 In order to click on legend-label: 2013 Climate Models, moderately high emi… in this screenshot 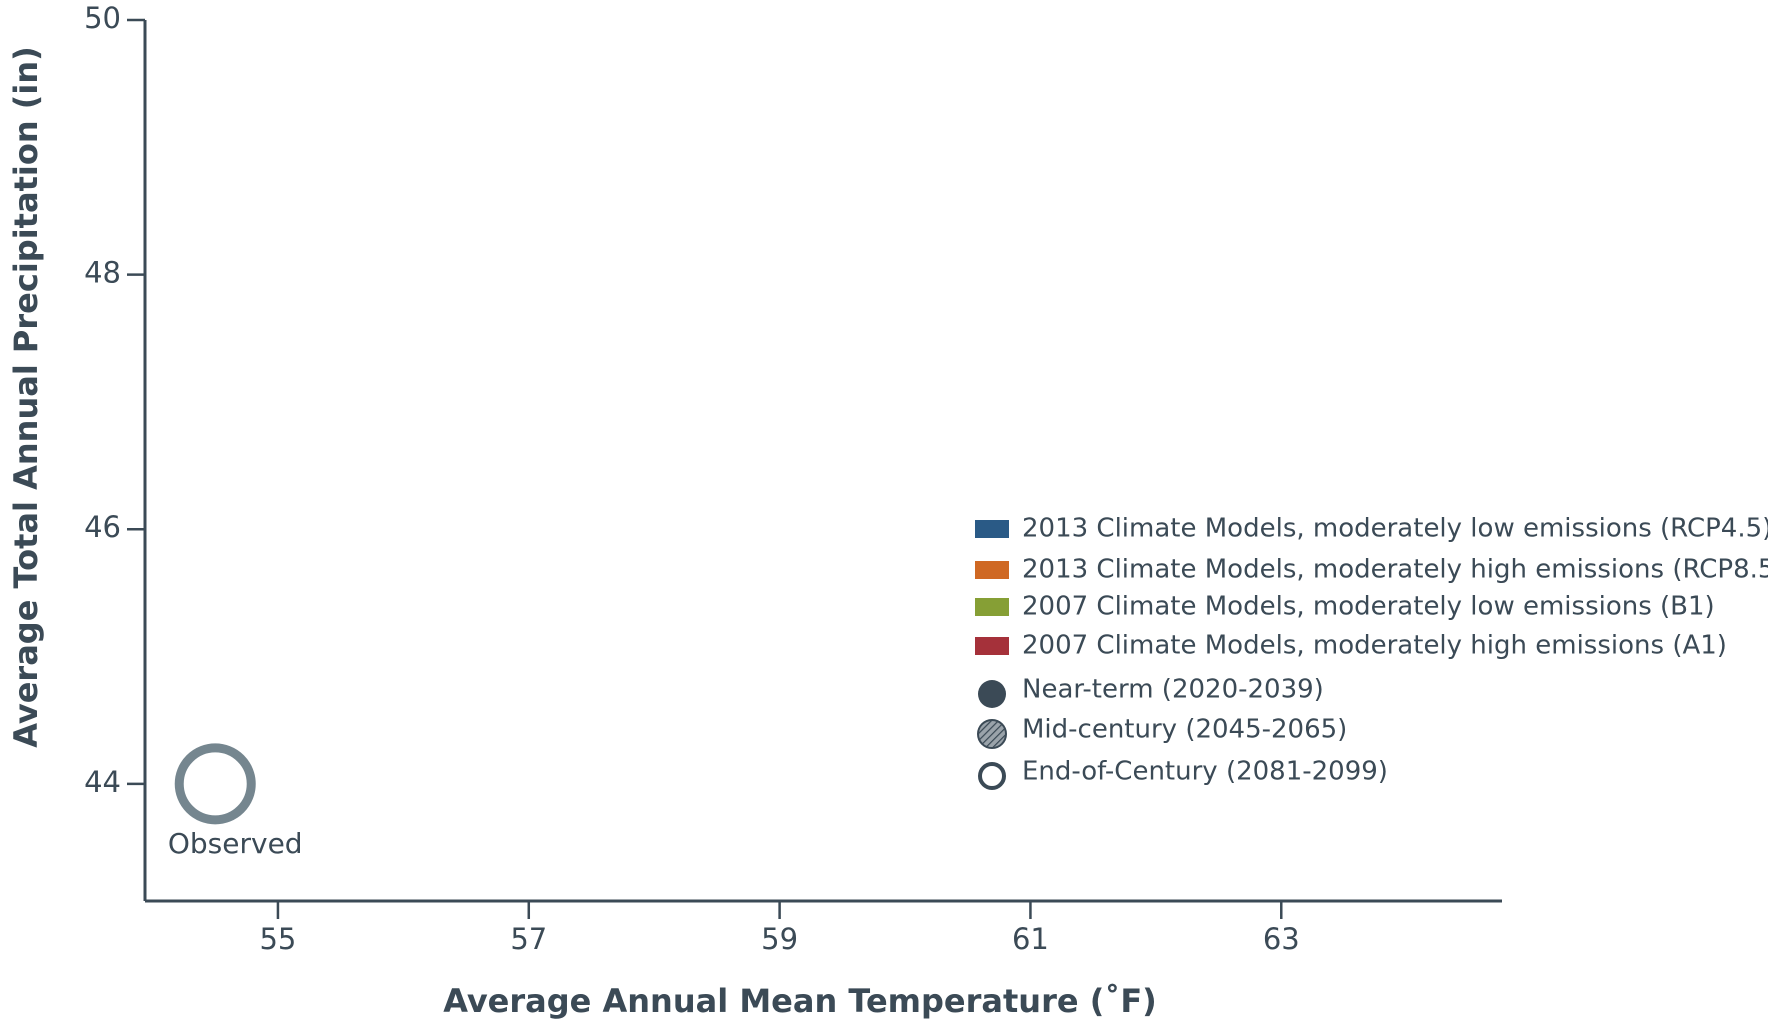, I will do `click(1395, 570)`.